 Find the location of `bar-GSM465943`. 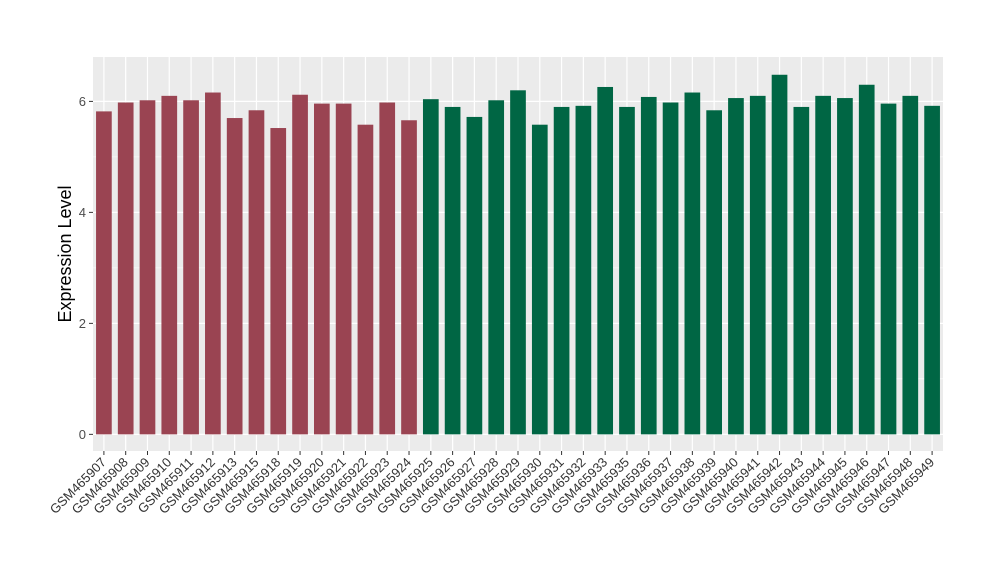

bar-GSM465943 is located at coordinates (801, 270).